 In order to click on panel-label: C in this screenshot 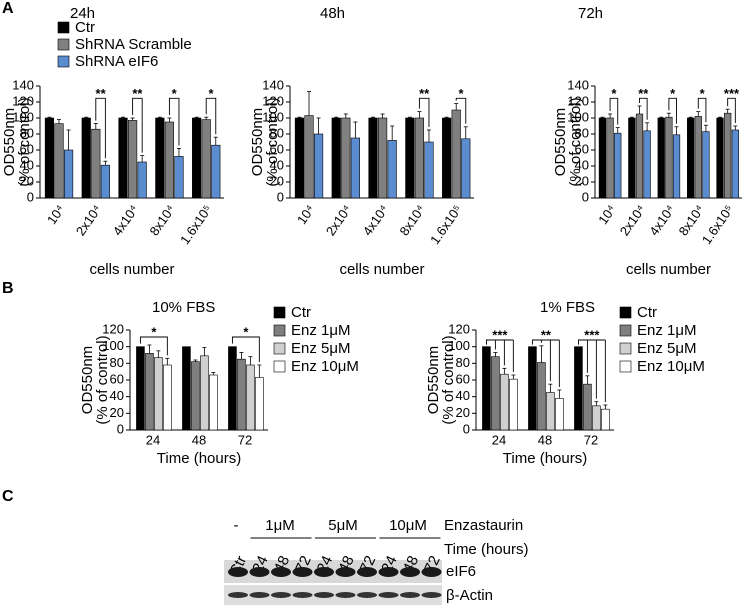, I will do `click(8, 496)`.